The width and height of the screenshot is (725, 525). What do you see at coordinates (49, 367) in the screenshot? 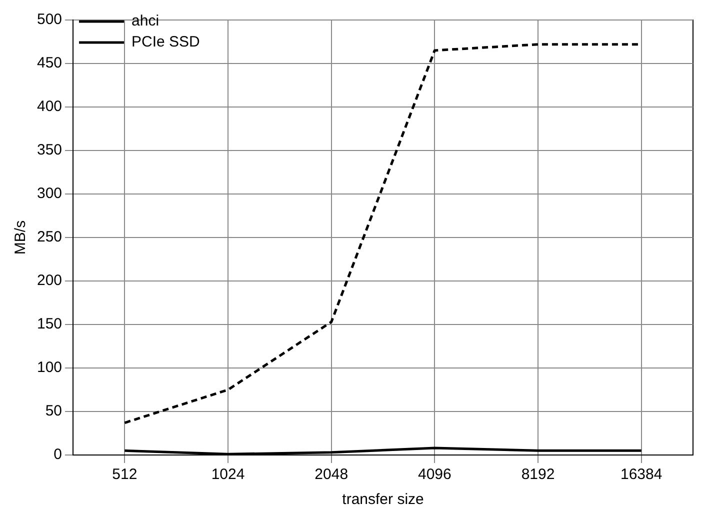
I see `y-tick-label: 100` at bounding box center [49, 367].